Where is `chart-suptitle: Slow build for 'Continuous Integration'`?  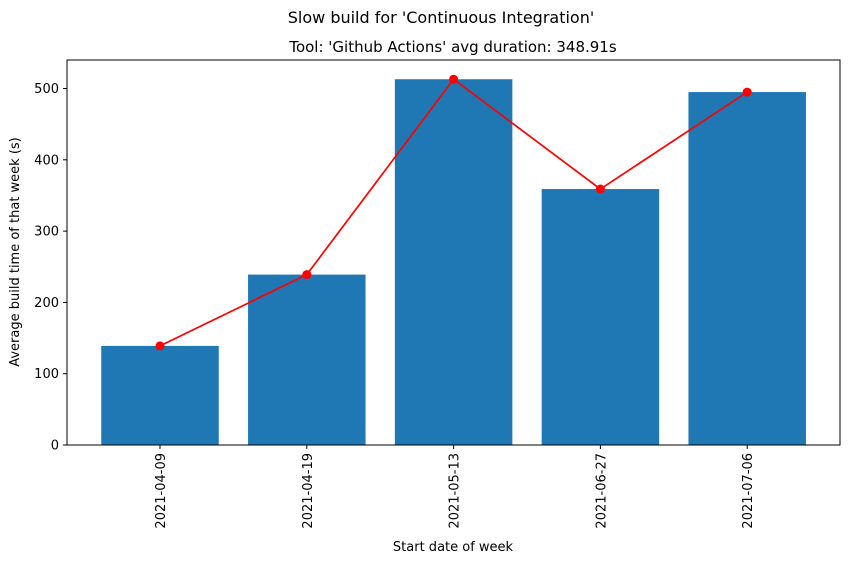
chart-suptitle: Slow build for 'Continuous Integration' is located at coordinates (441, 17).